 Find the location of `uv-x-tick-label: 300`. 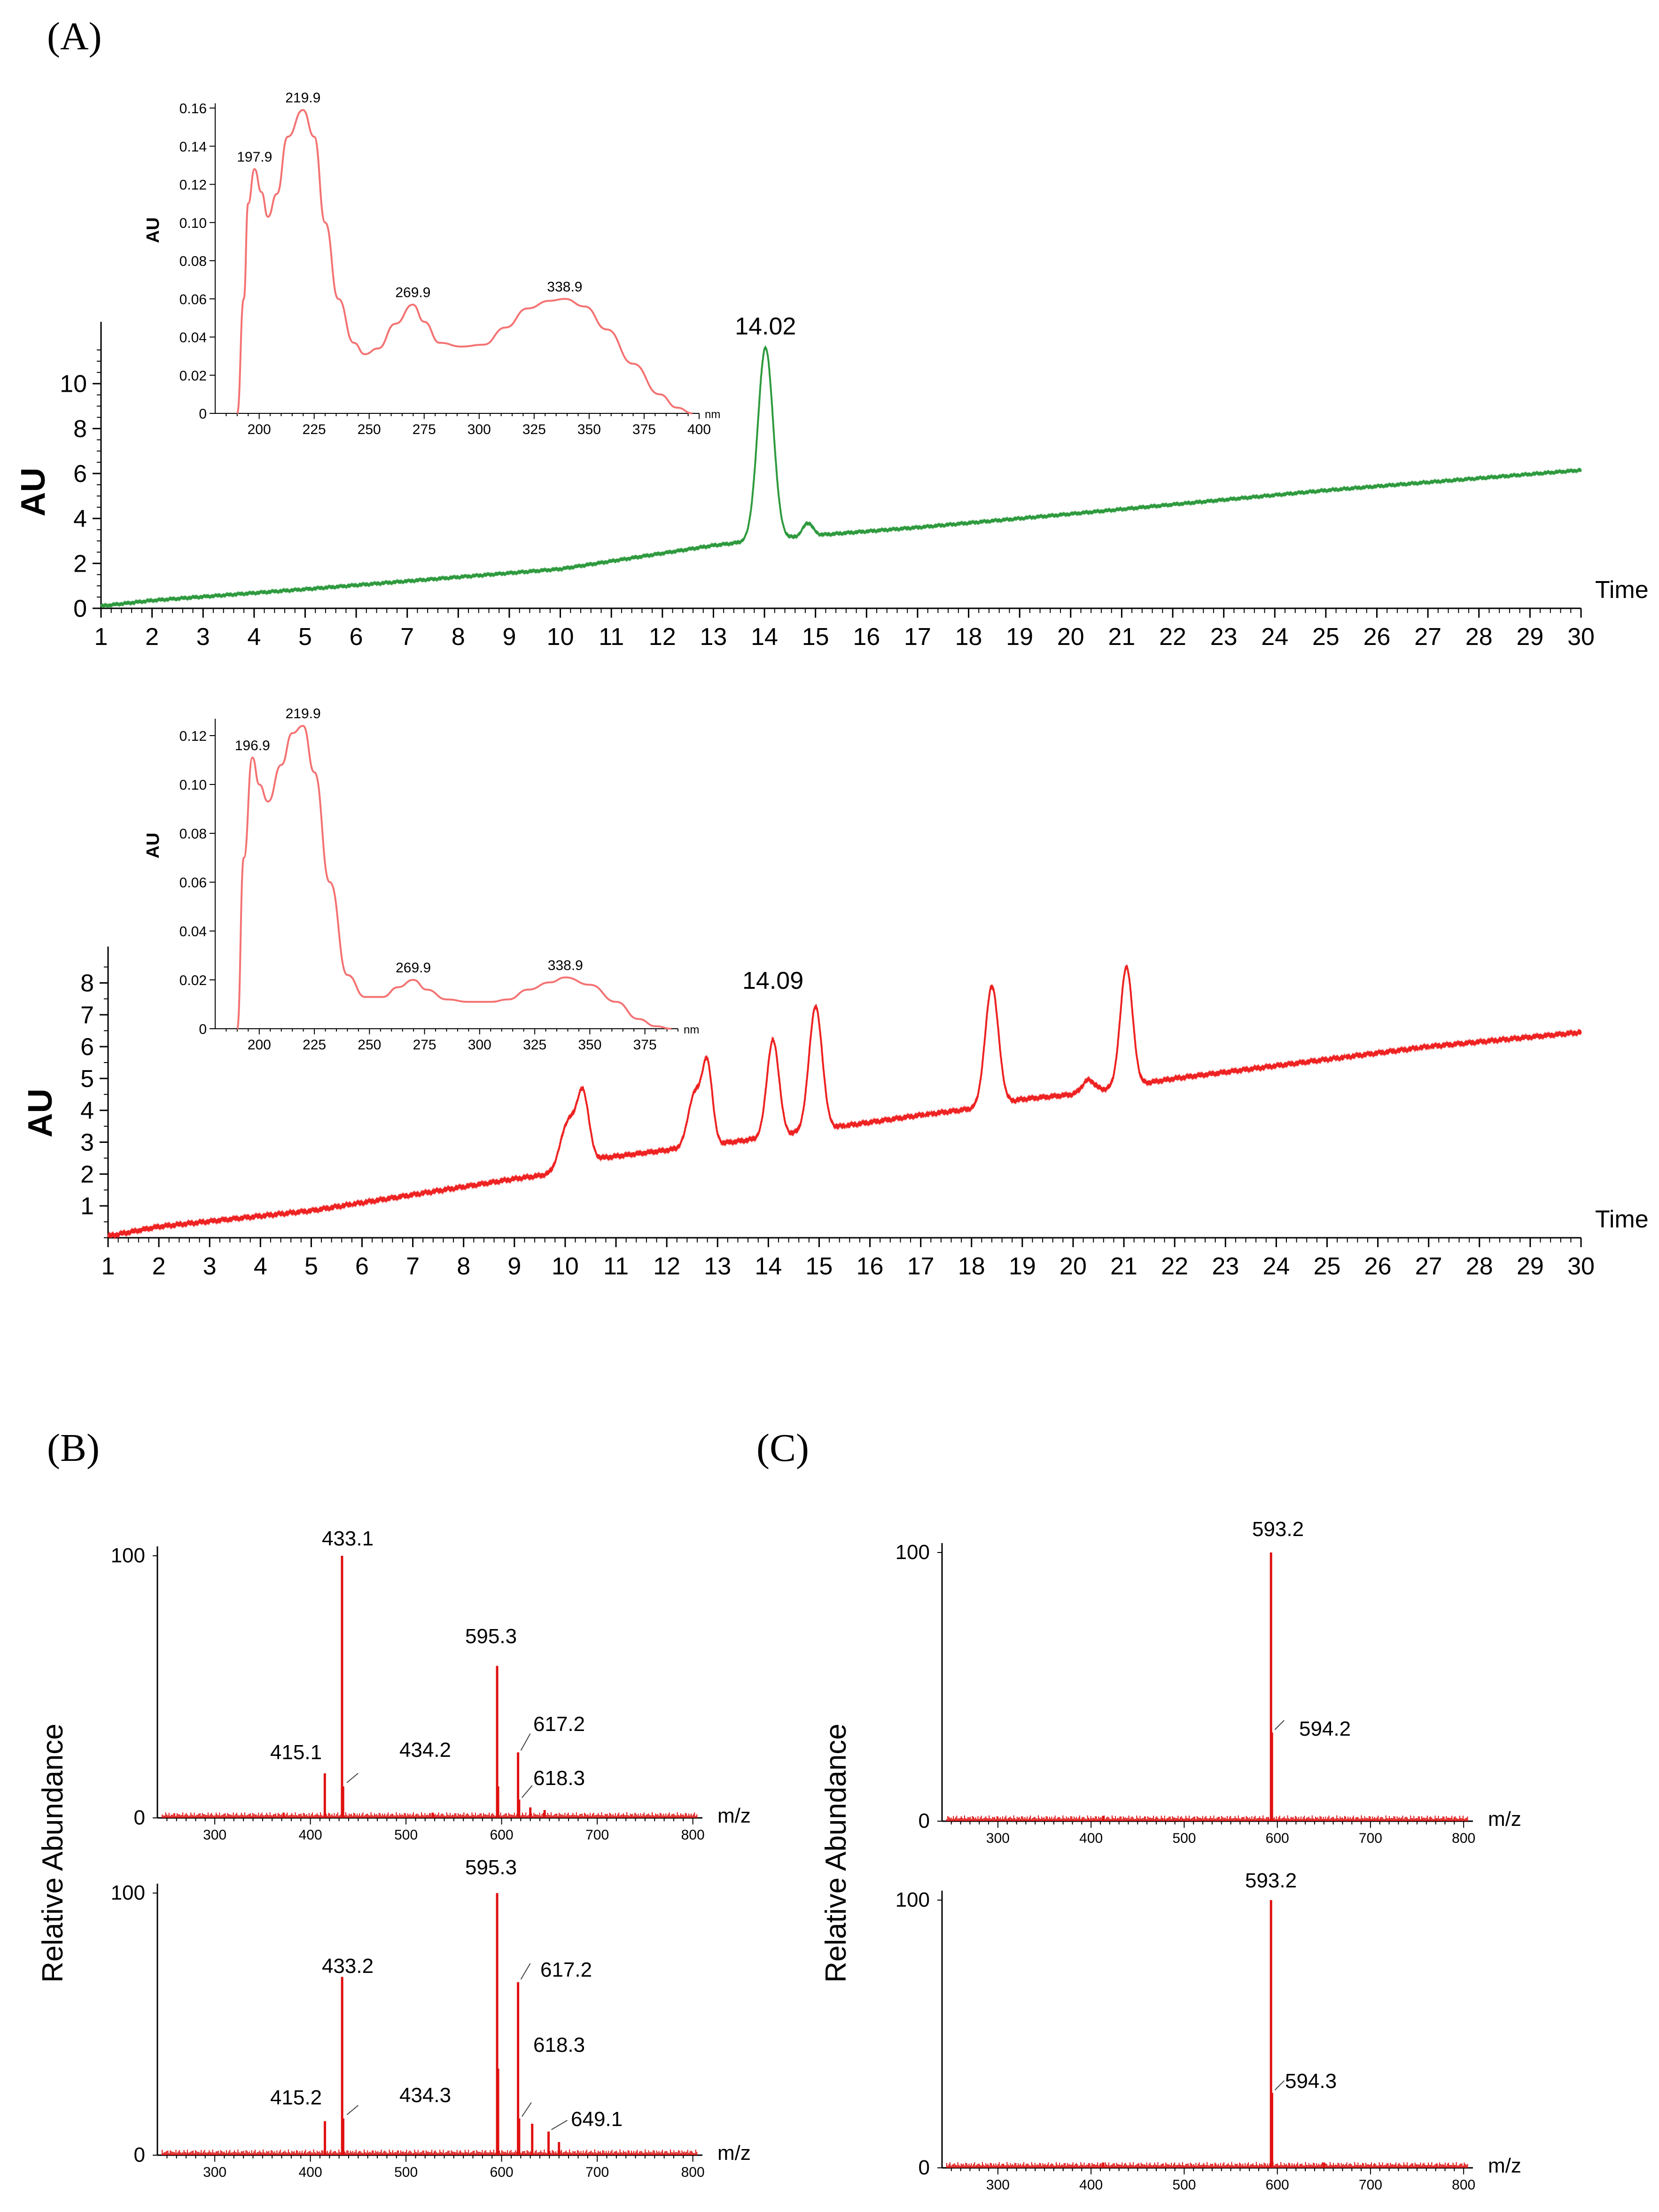

uv-x-tick-label: 300 is located at coordinates (479, 1045).